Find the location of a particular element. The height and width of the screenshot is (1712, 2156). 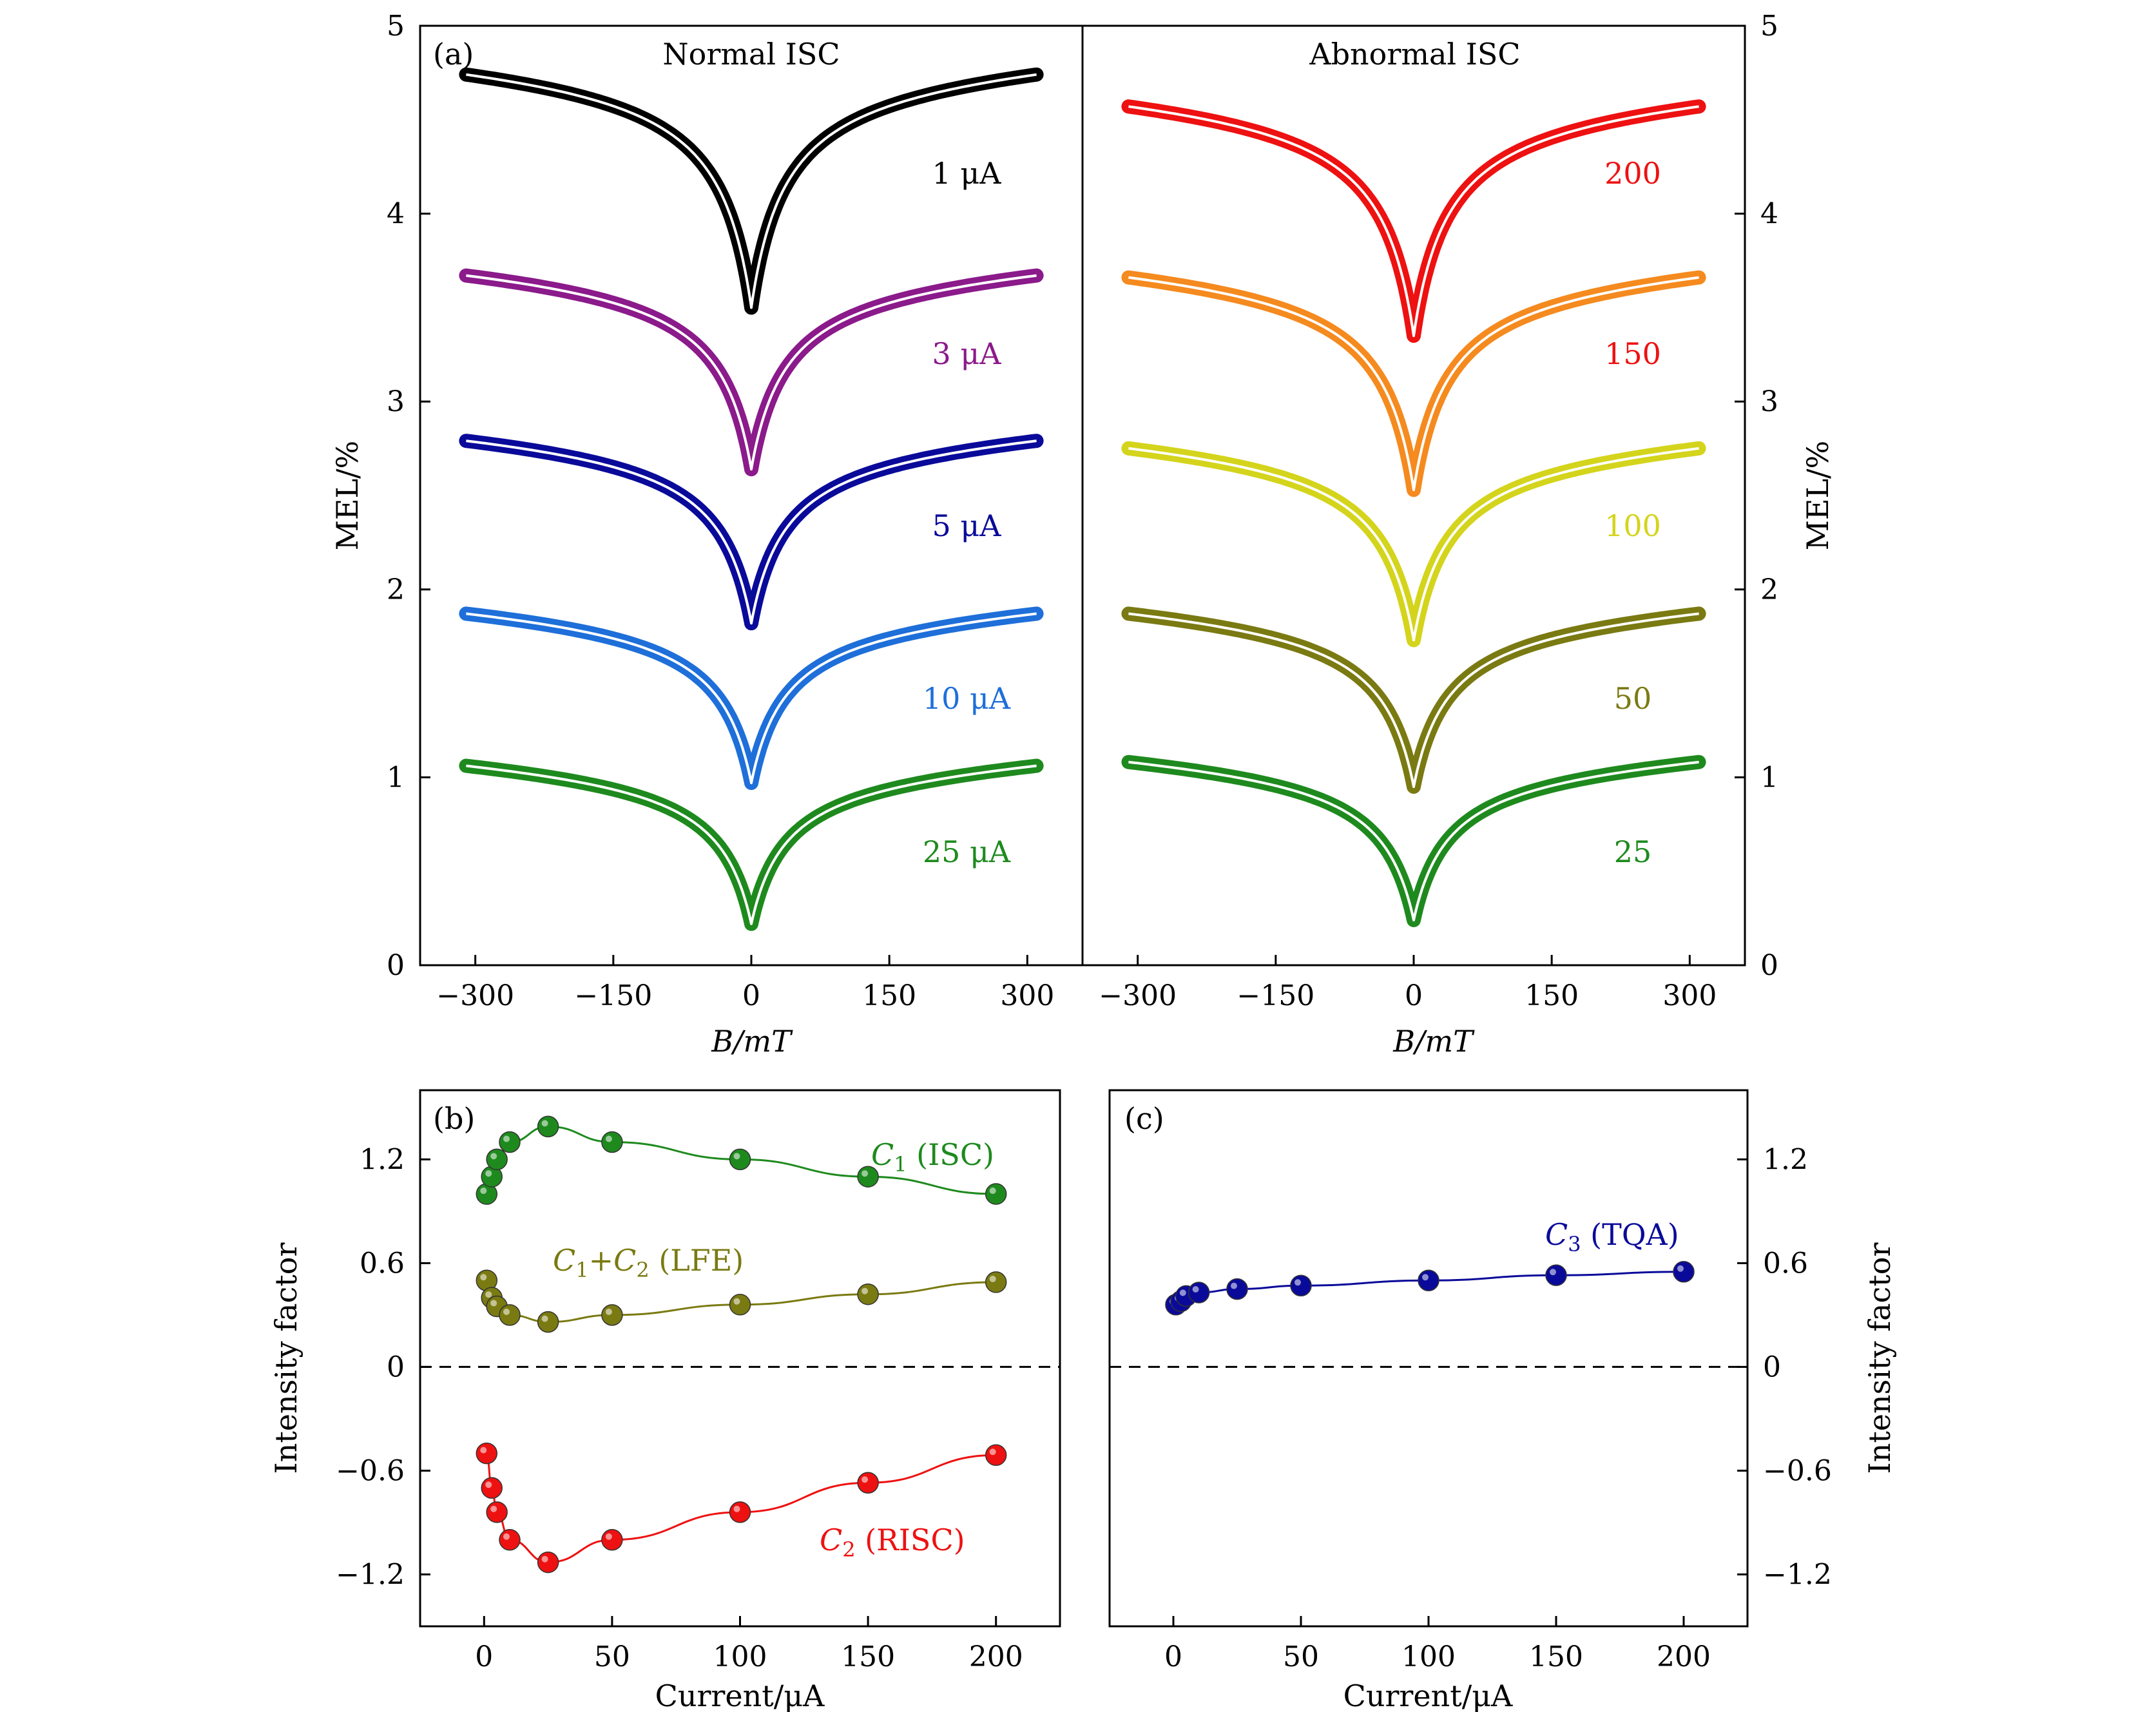

a-yticklabel-right: 2 is located at coordinates (1769, 589).